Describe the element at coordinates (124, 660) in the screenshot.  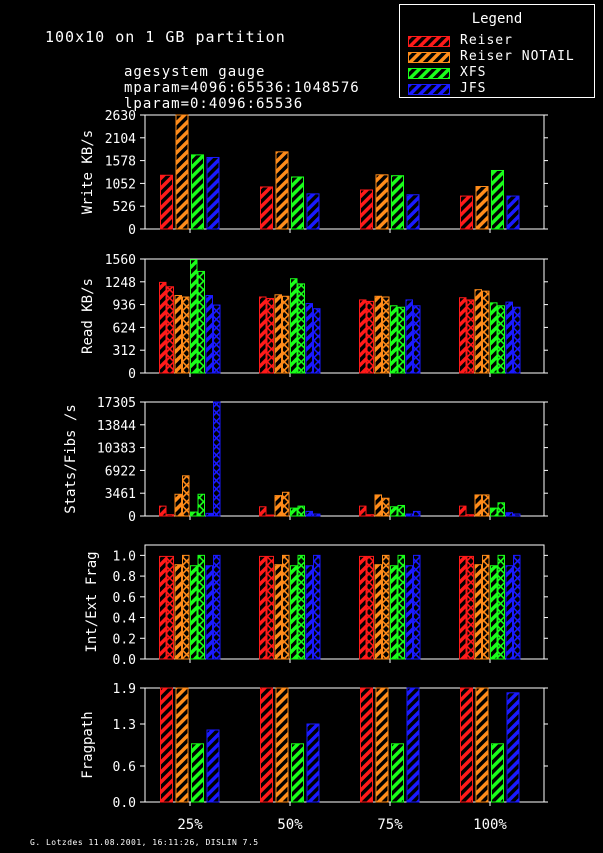
I see `y-tick-label: 0.0` at that location.